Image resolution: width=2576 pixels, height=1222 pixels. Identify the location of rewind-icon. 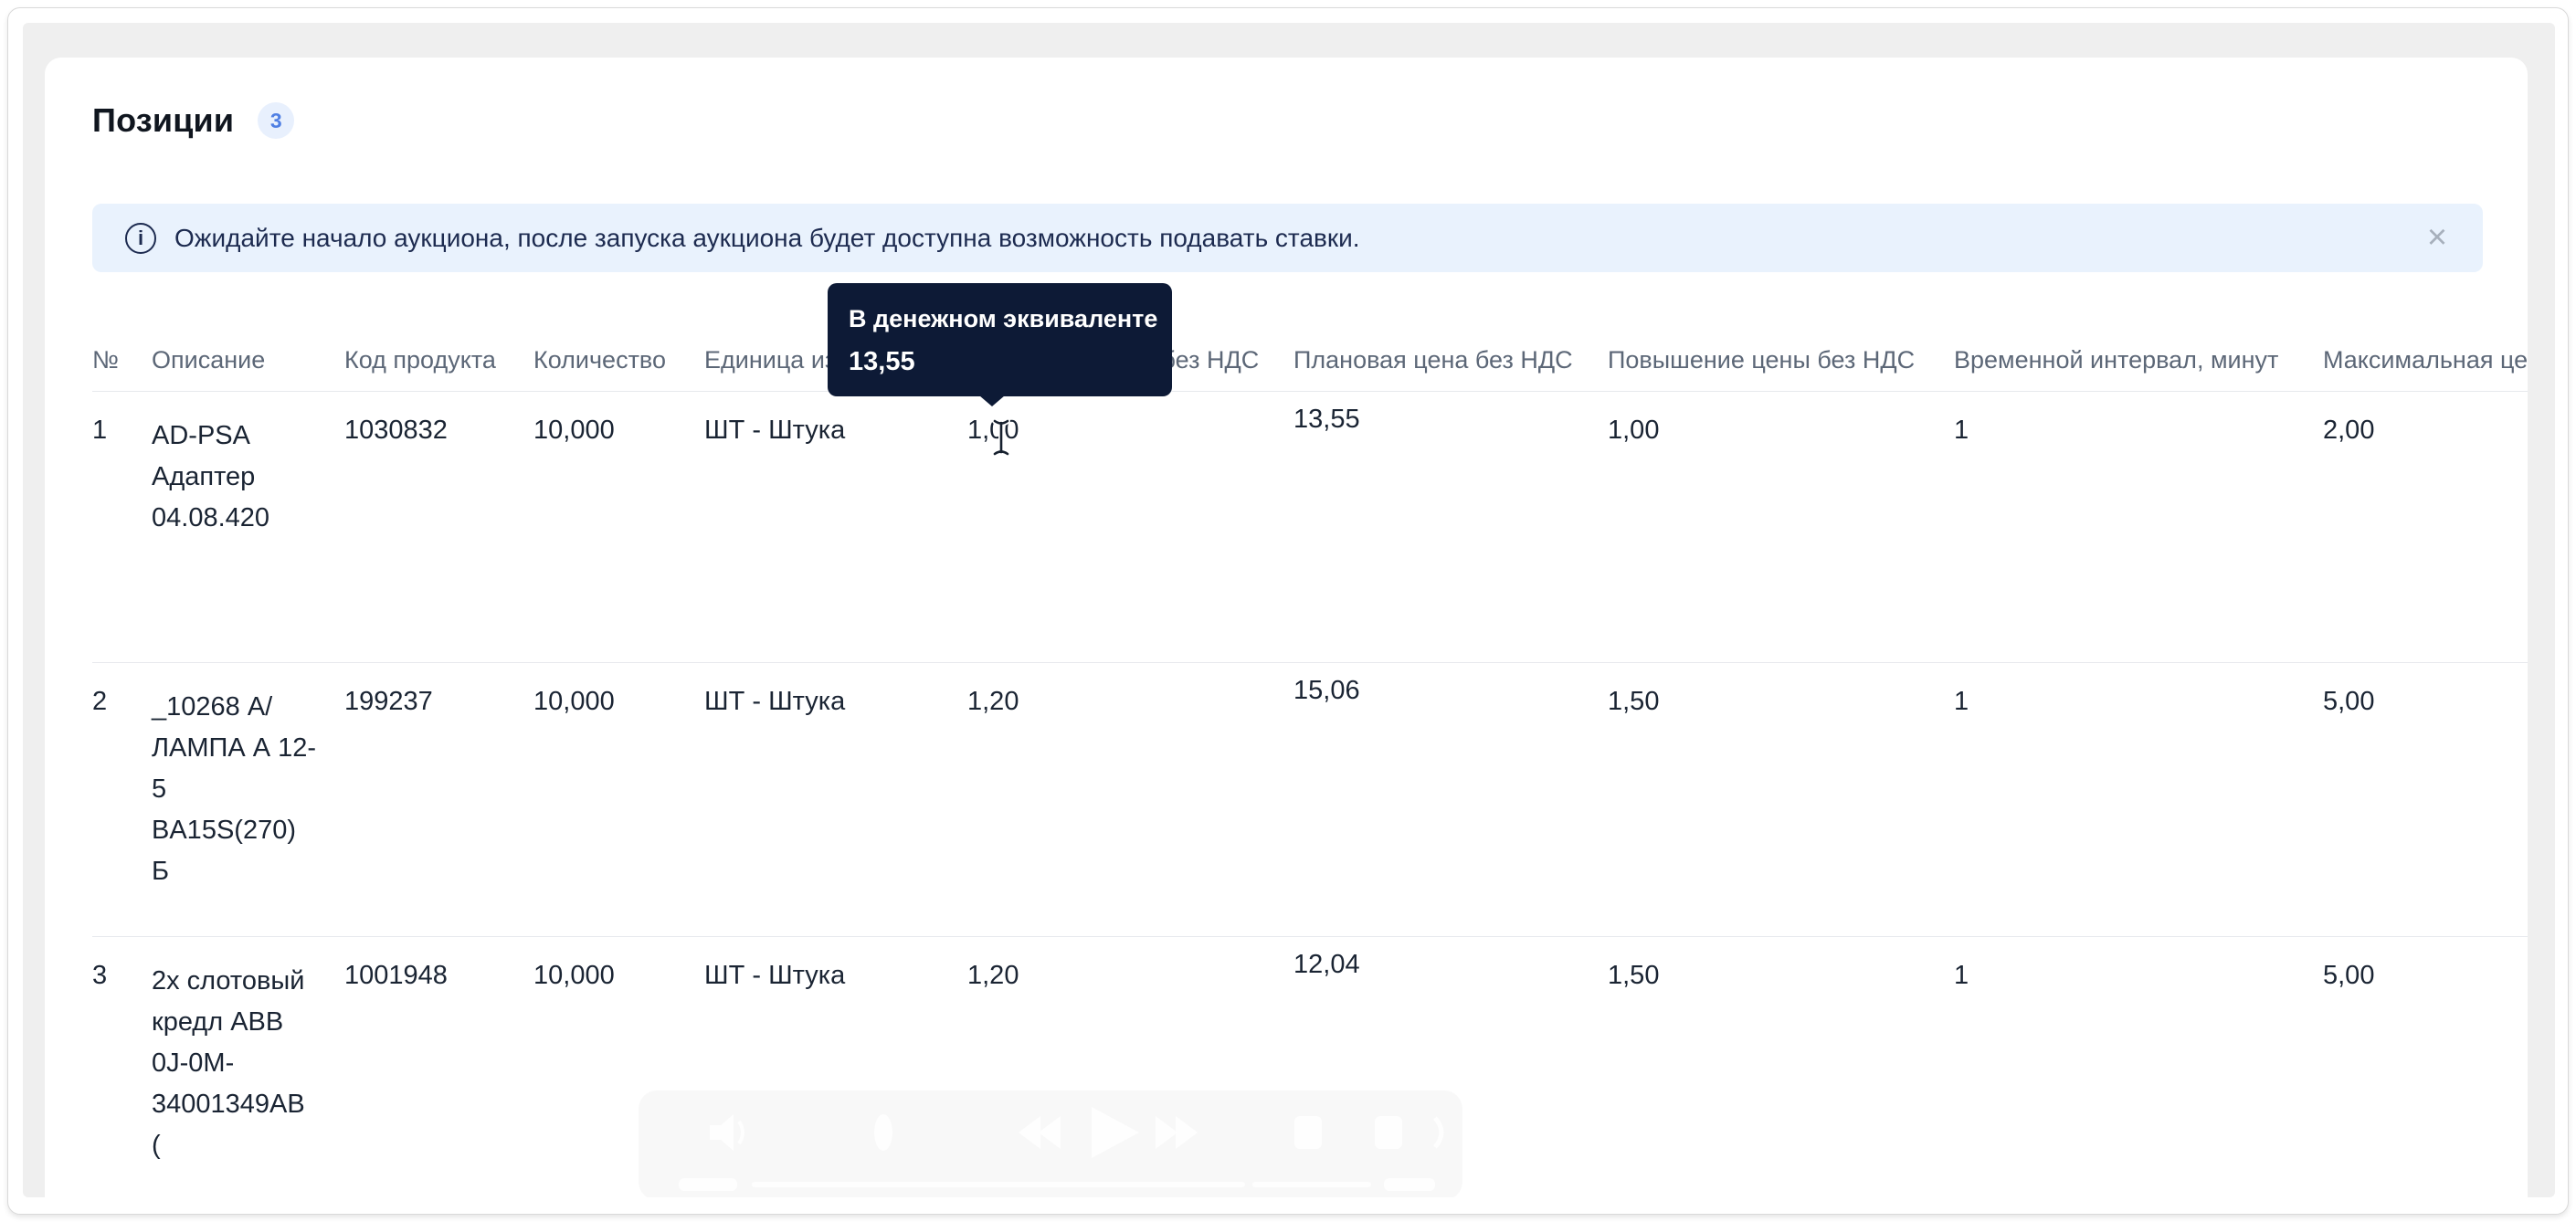
(1040, 1132).